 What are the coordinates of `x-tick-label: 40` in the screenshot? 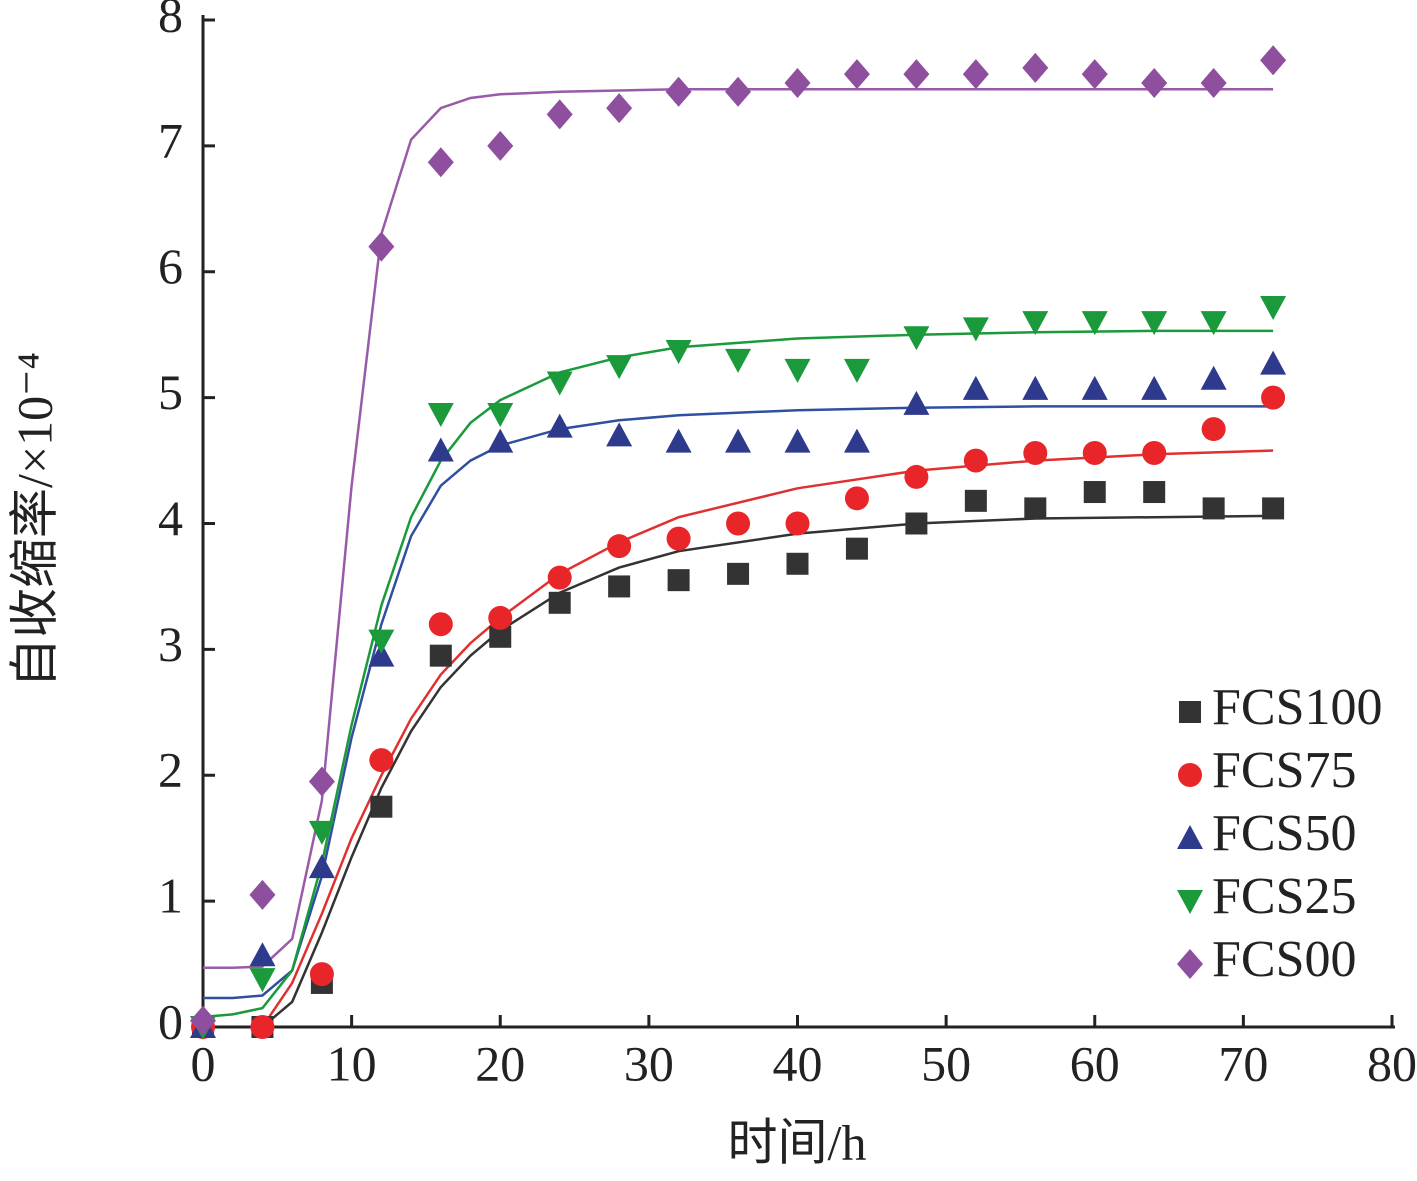 It's located at (798, 1063).